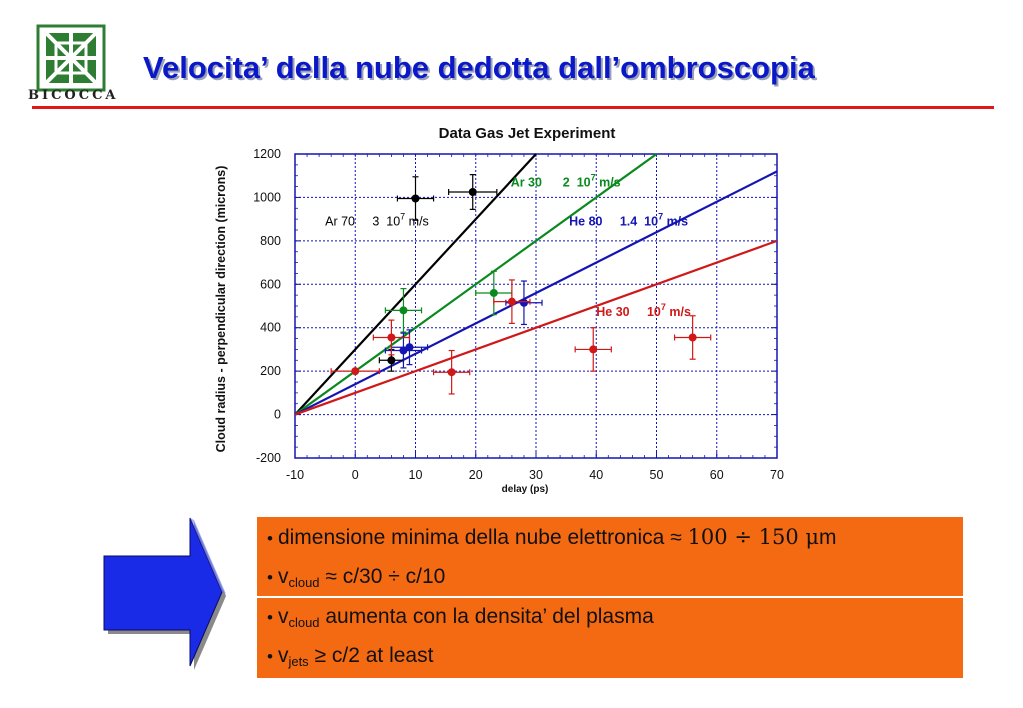 The height and width of the screenshot is (708, 1023). I want to click on right-arrow-icon, so click(164, 593).